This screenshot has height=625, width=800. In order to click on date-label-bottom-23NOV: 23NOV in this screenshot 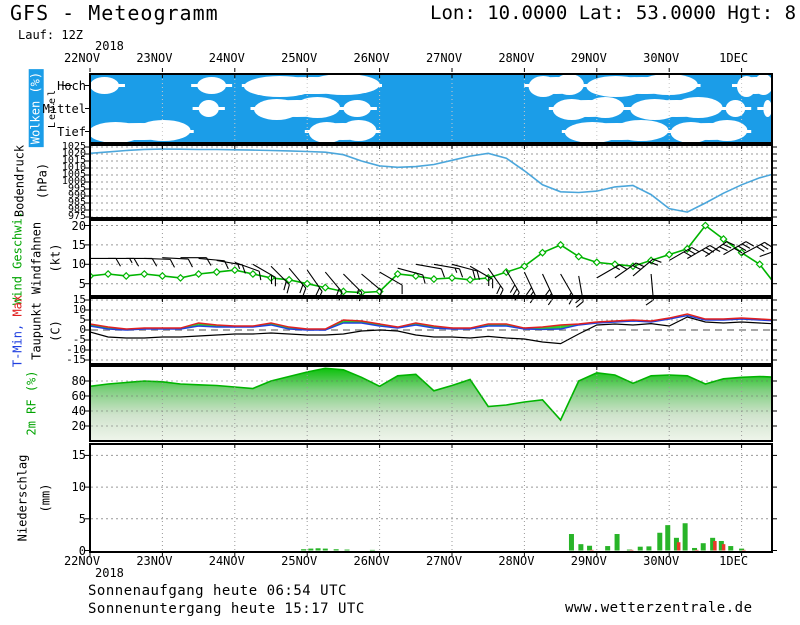, I will do `click(154, 561)`.